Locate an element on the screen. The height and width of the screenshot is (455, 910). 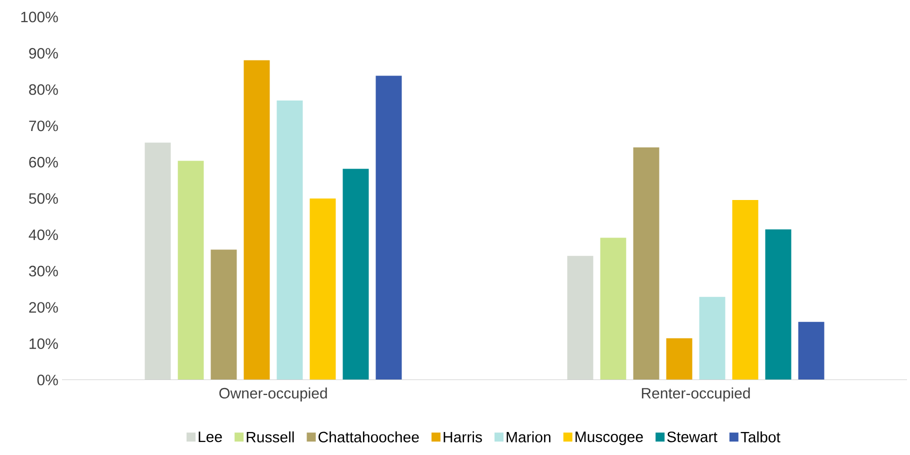
y-tick-label: 40% is located at coordinates (43, 234).